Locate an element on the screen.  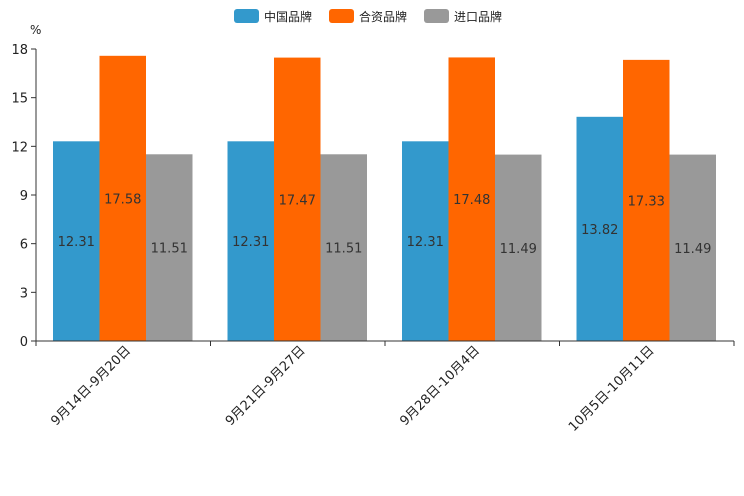
y-axis: 0 3 6 9 12 15 18 is located at coordinates (24, 196).